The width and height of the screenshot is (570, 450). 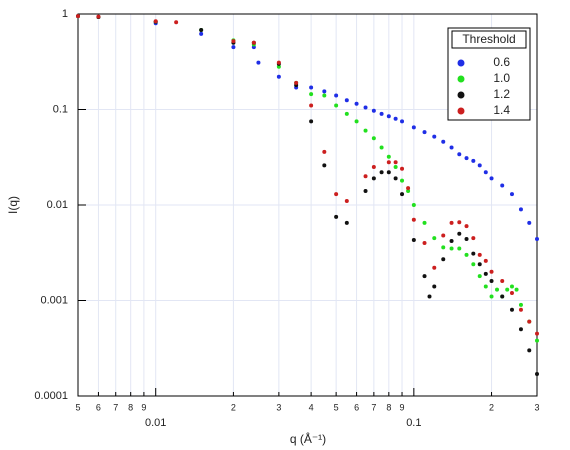 I want to click on legend-label: 1.4, so click(x=501, y=110).